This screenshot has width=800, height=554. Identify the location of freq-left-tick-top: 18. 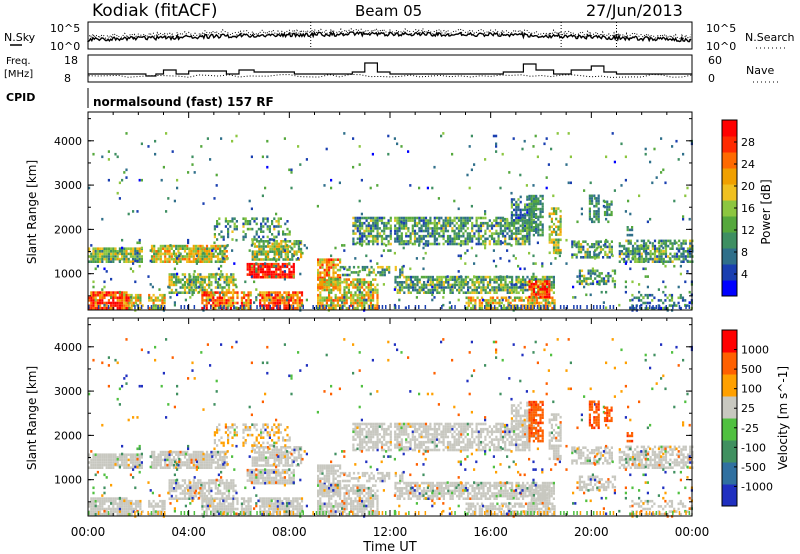
(71, 60).